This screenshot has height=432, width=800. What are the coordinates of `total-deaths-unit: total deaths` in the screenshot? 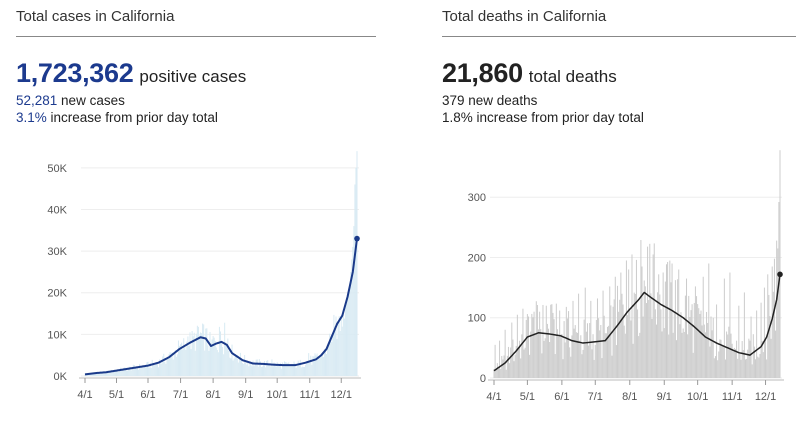 It's located at (572, 76).